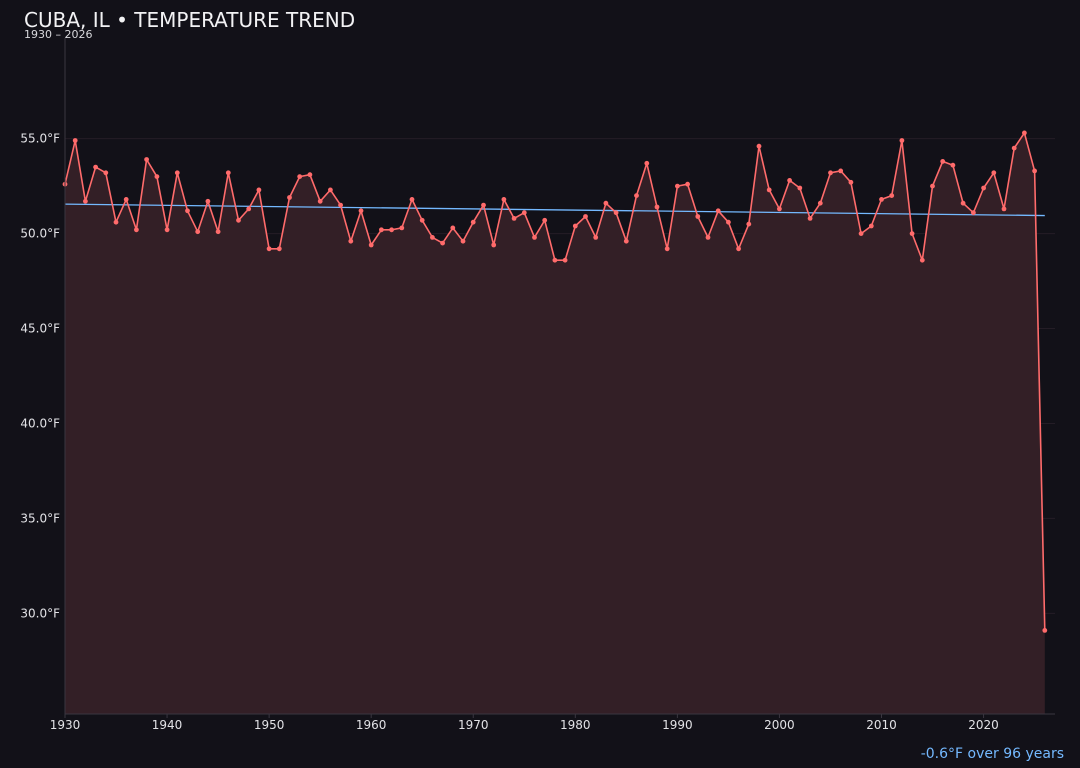 The height and width of the screenshot is (768, 1080). What do you see at coordinates (473, 725) in the screenshot?
I see `x-tick-label: 1970` at bounding box center [473, 725].